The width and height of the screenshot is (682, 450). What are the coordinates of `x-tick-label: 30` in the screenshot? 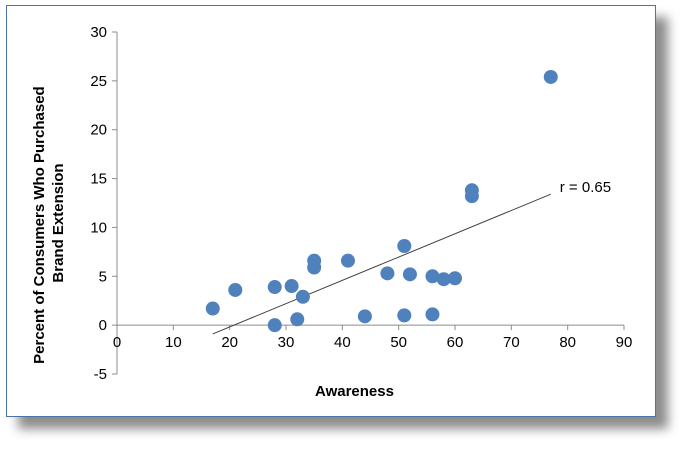 It's located at (286, 342).